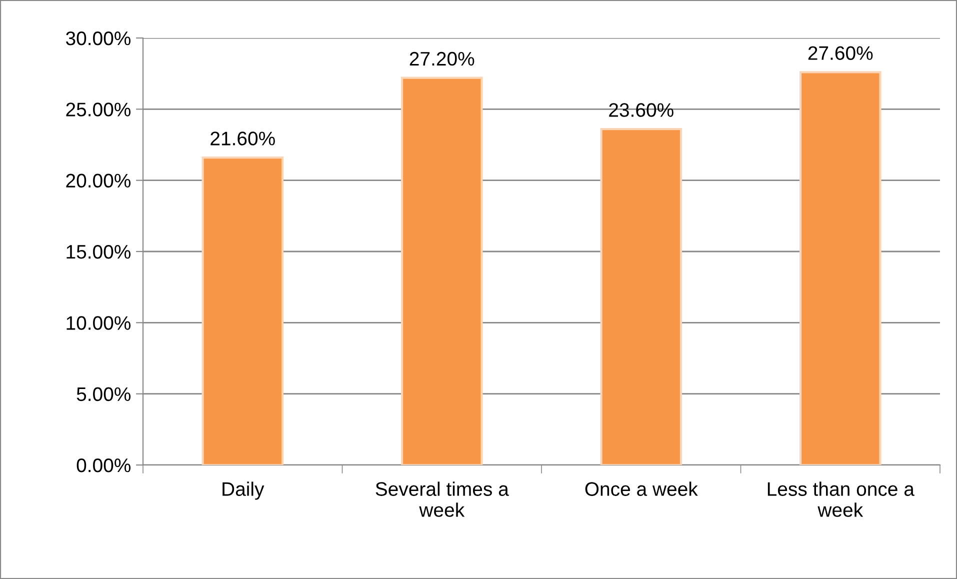 Image resolution: width=957 pixels, height=579 pixels. I want to click on x-tick-label: Daily, so click(243, 491).